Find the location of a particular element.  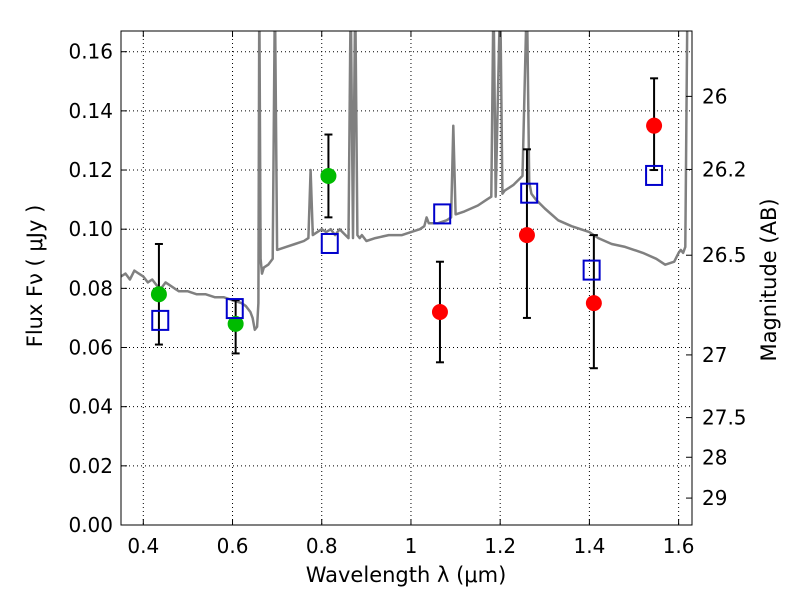

y-axis-label-right: Magnitude (AB) is located at coordinates (769, 279).